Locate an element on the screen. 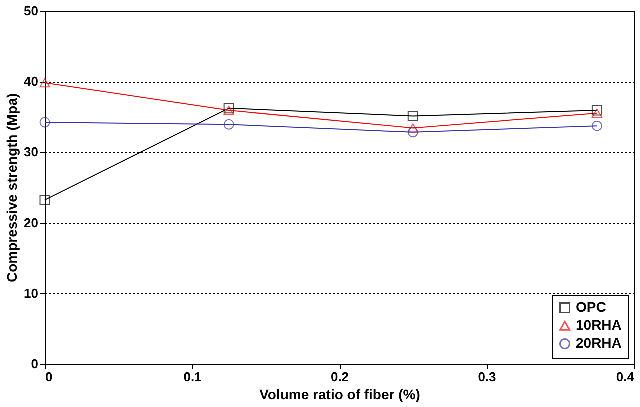 The height and width of the screenshot is (407, 640). x-tick-label: 0.4 is located at coordinates (626, 377).